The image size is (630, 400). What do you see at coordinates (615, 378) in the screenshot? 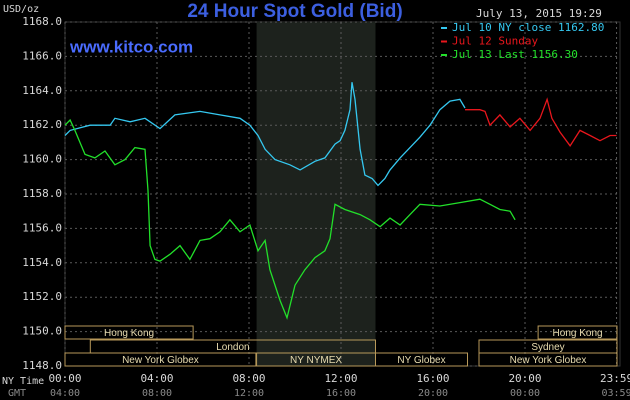
I see `x-tick-label: 23:59` at bounding box center [615, 378].